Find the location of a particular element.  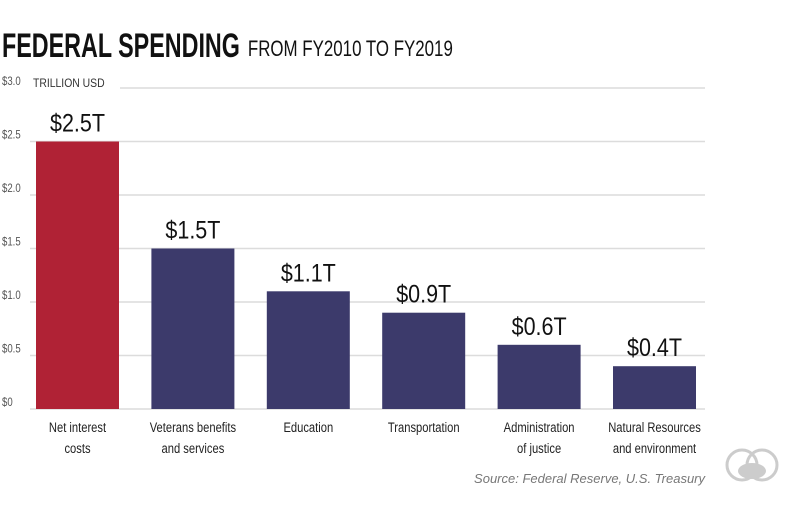

category-label: Administration is located at coordinates (539, 427).